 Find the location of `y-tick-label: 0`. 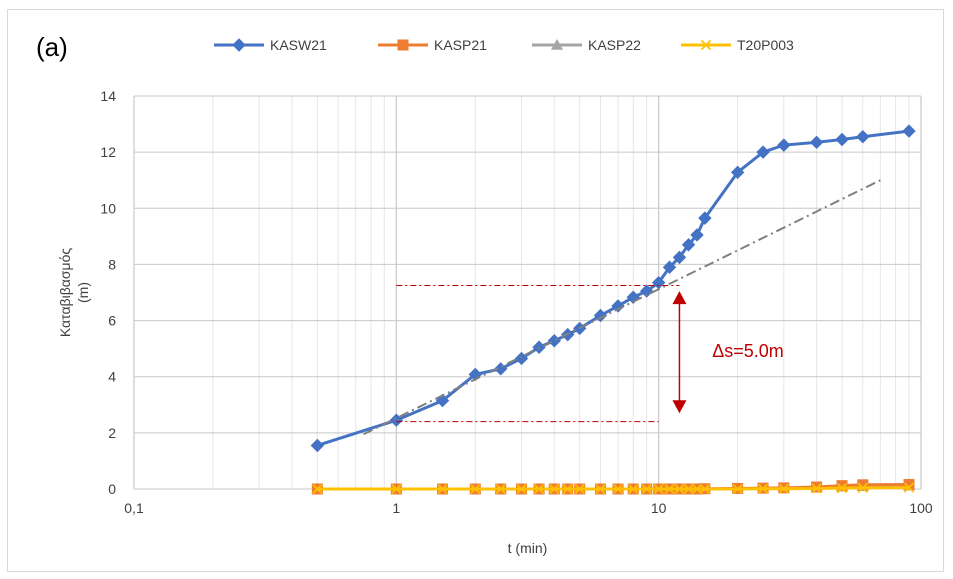

y-tick-label: 0 is located at coordinates (112, 489).